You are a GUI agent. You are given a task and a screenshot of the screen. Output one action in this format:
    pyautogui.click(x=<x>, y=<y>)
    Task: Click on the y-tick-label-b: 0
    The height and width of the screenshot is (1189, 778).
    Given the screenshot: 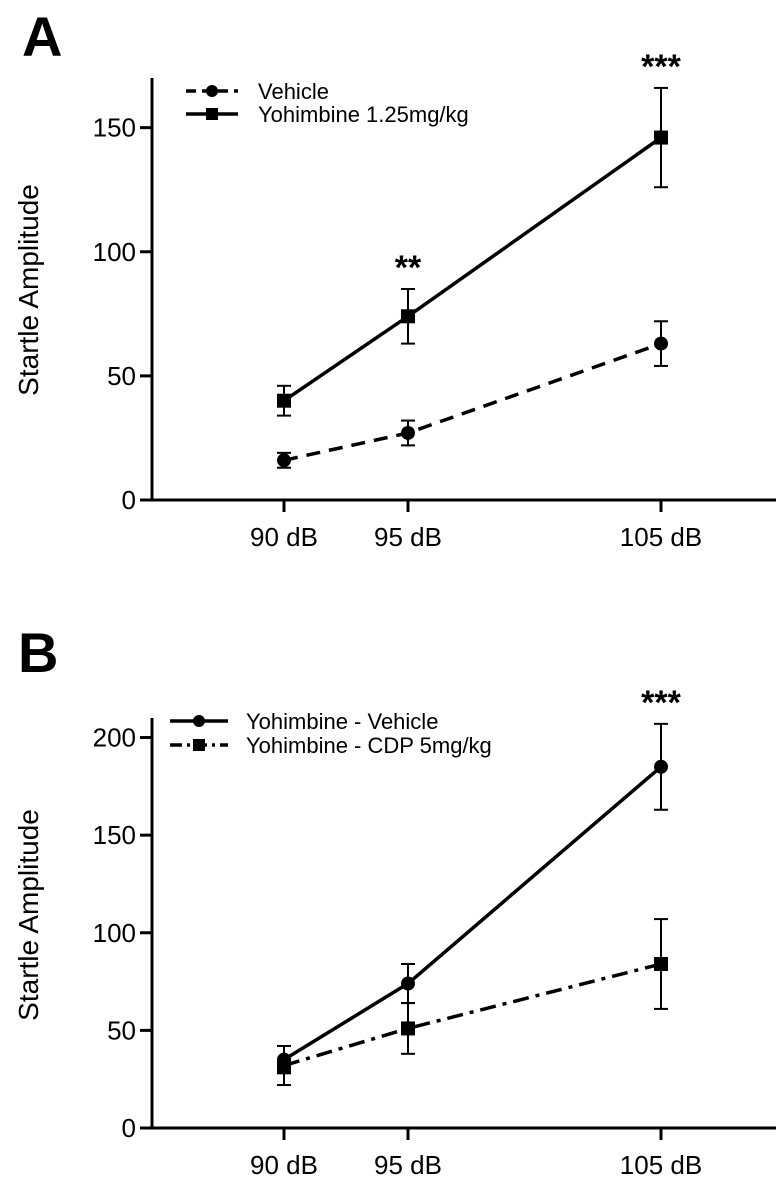 What is the action you would take?
    pyautogui.click(x=129, y=1128)
    